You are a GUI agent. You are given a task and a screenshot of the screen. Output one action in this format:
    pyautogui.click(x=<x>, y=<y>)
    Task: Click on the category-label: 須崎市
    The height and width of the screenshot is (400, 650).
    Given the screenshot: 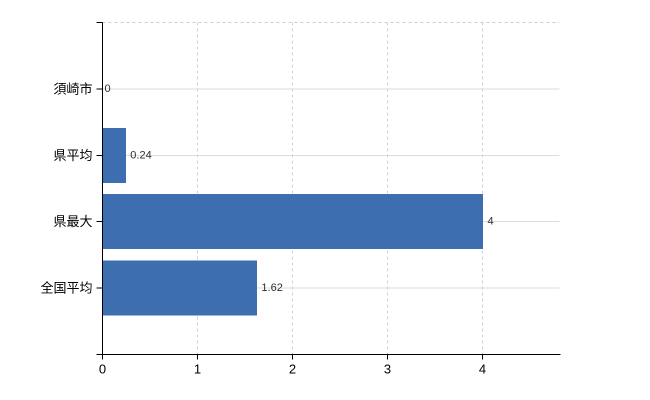 What is the action you would take?
    pyautogui.click(x=72, y=88)
    